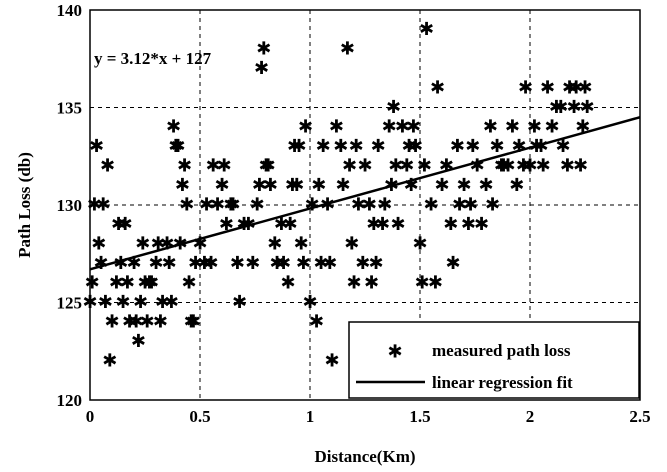 This screenshot has width=667, height=472. I want to click on y-axis-ticks: 120 125 130 135 140, so click(70, 205).